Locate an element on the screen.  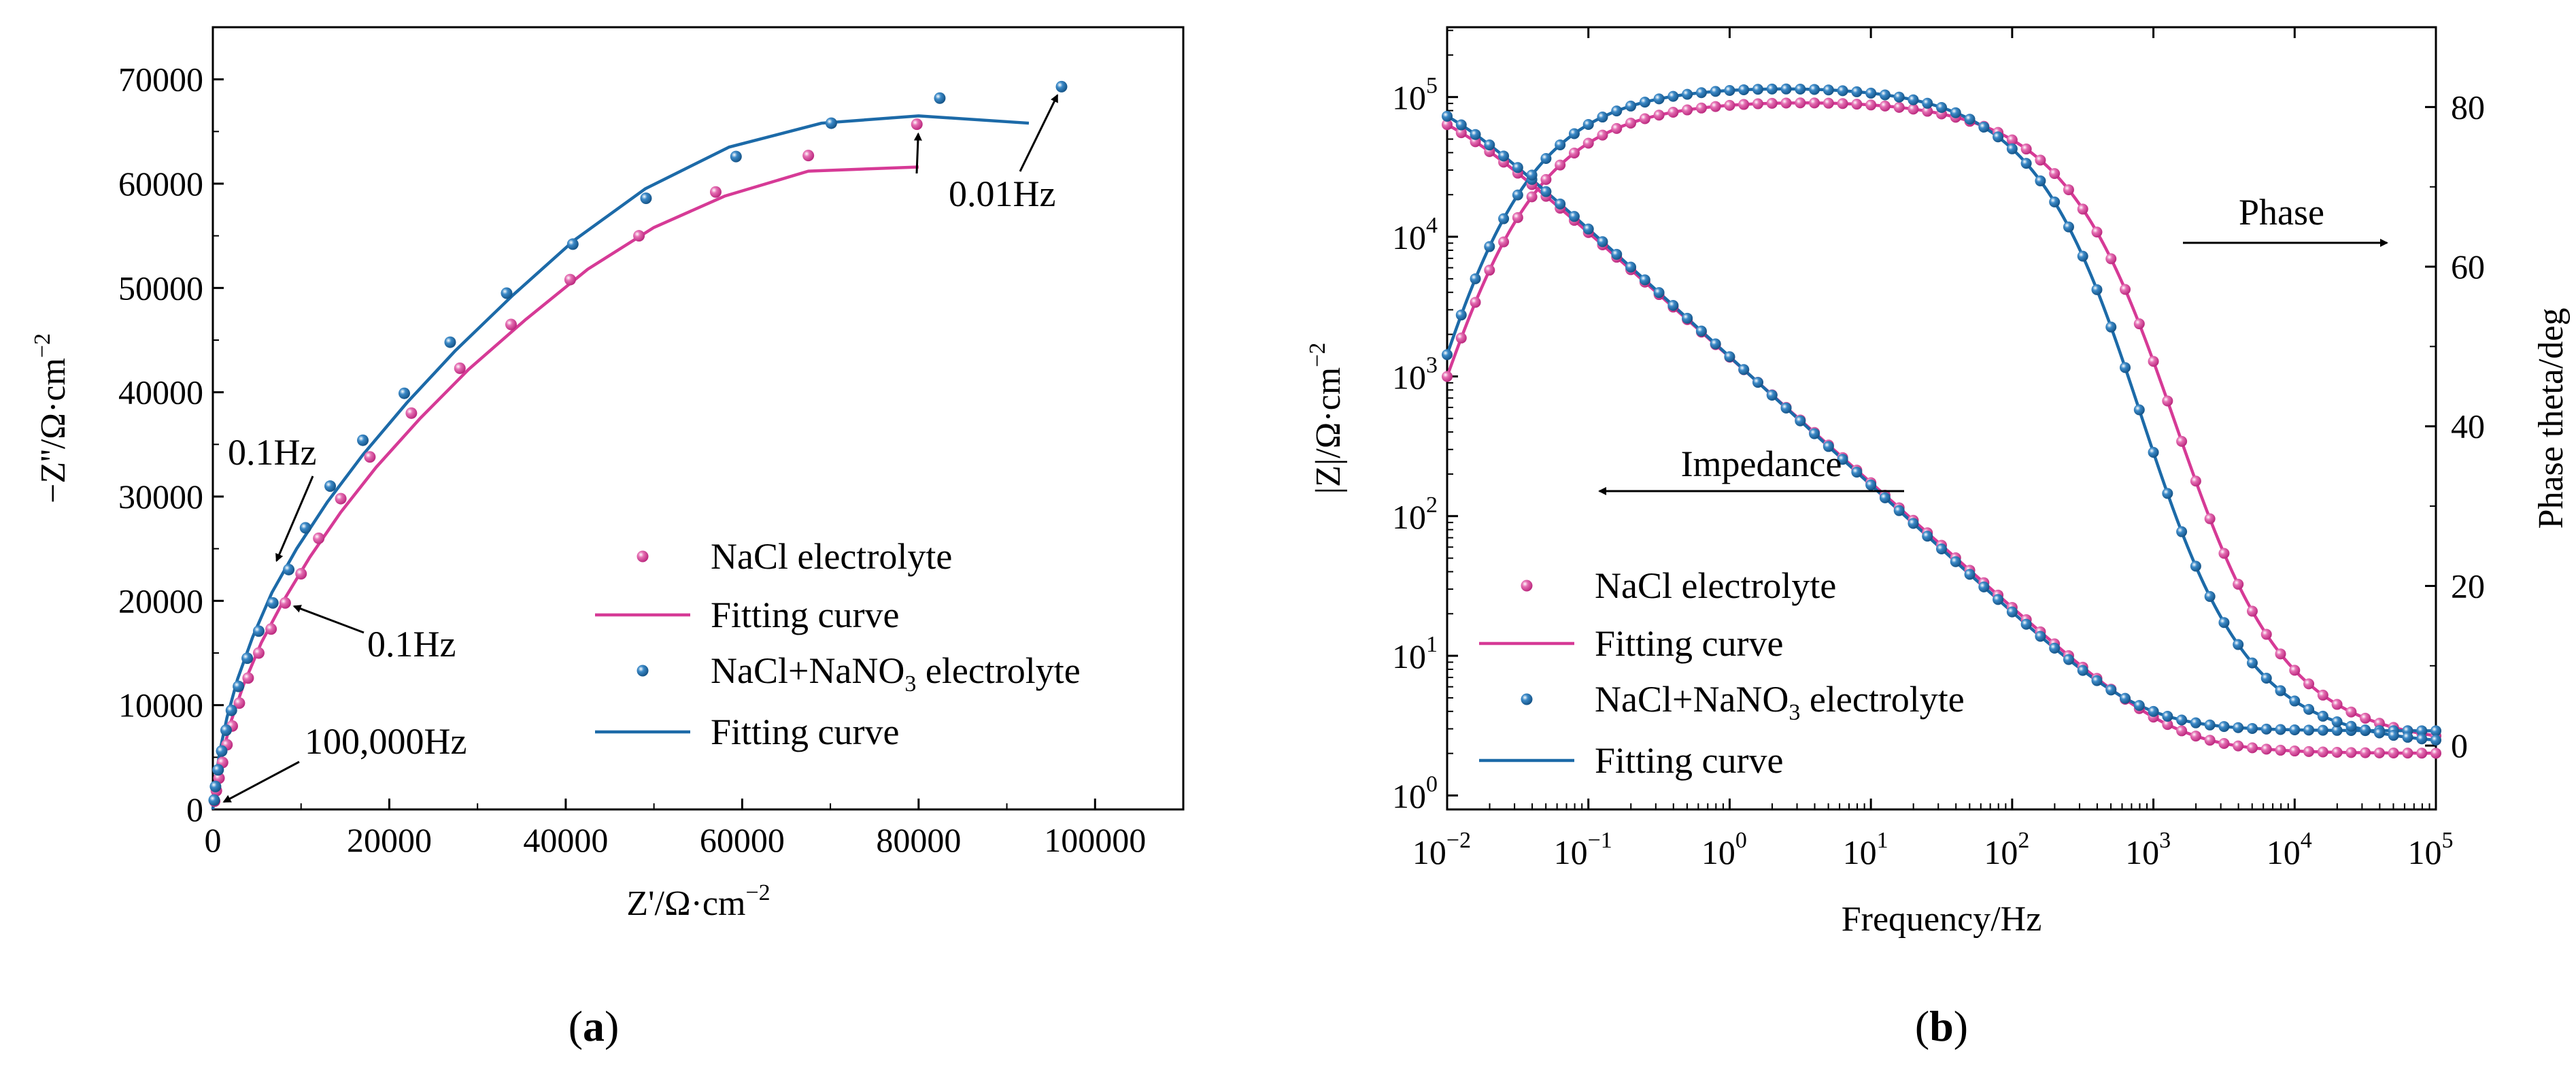
nyquist-legend-label: Fitting curve is located at coordinates (805, 614).